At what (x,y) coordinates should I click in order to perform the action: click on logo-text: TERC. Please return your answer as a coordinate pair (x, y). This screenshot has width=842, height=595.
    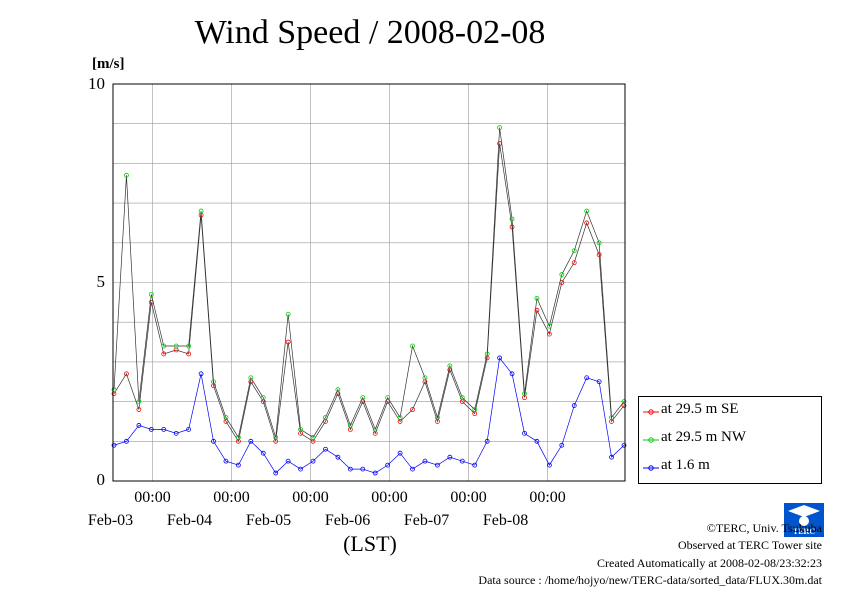
    Looking at the image, I should click on (804, 531).